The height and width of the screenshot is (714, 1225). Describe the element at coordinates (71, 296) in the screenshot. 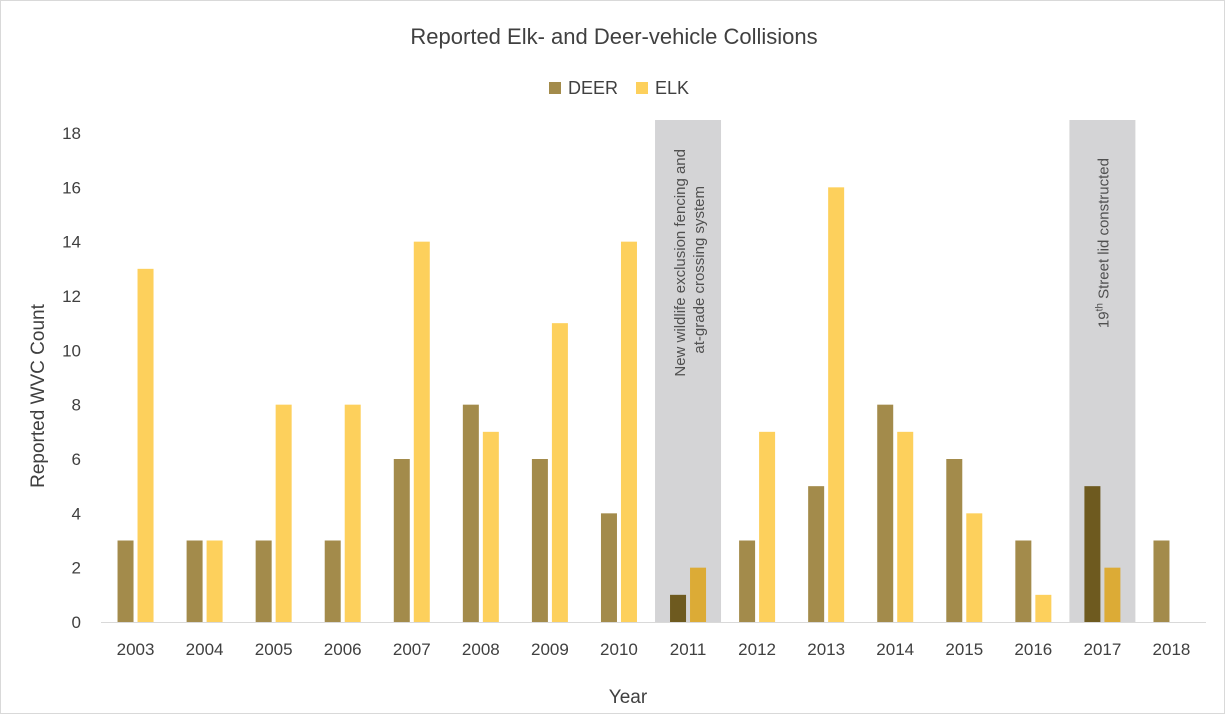

I see `y-tick-label: 12` at that location.